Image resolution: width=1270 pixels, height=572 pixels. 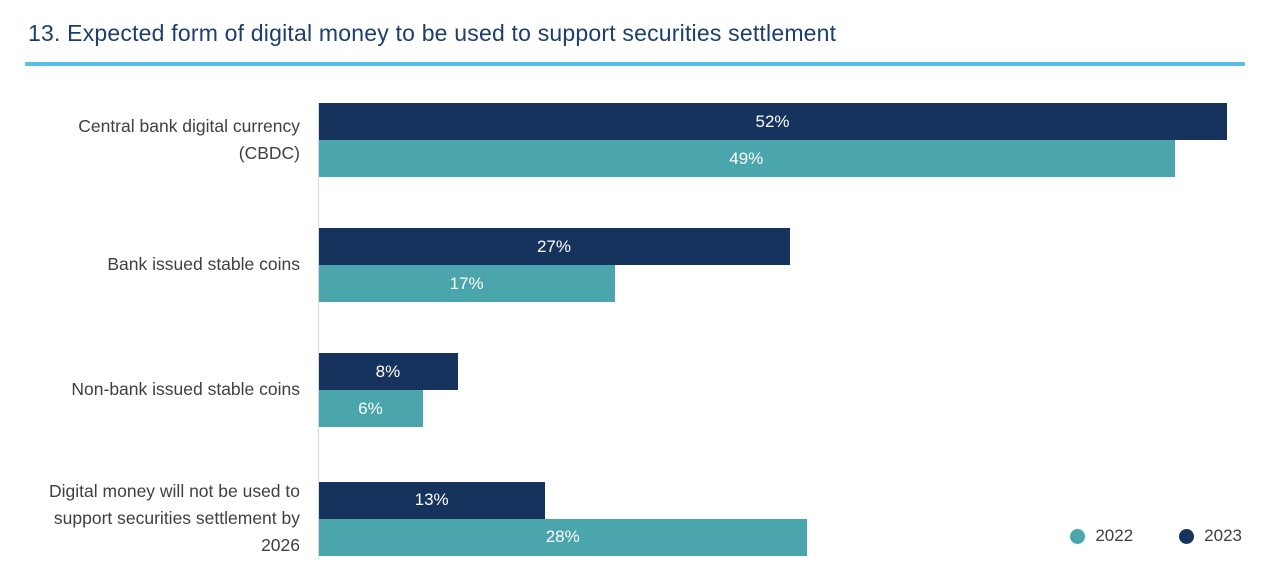 I want to click on chart-row: Non-bank issued stable coins 8% 6%, so click(x=635, y=390).